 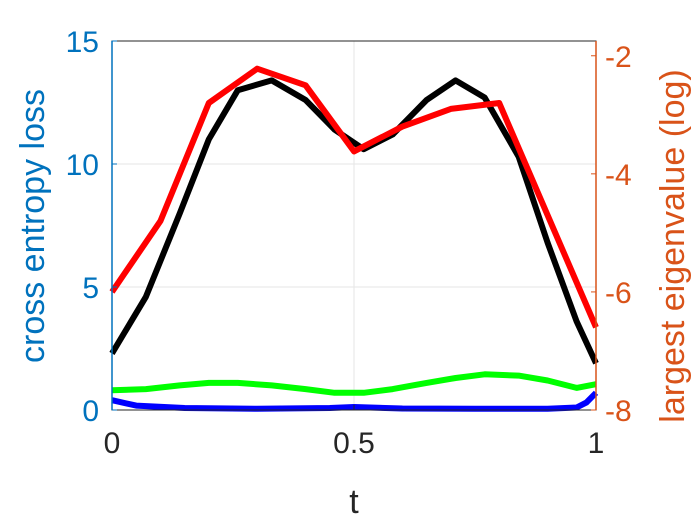 I want to click on left-y-tick-label: 5, so click(x=90, y=288).